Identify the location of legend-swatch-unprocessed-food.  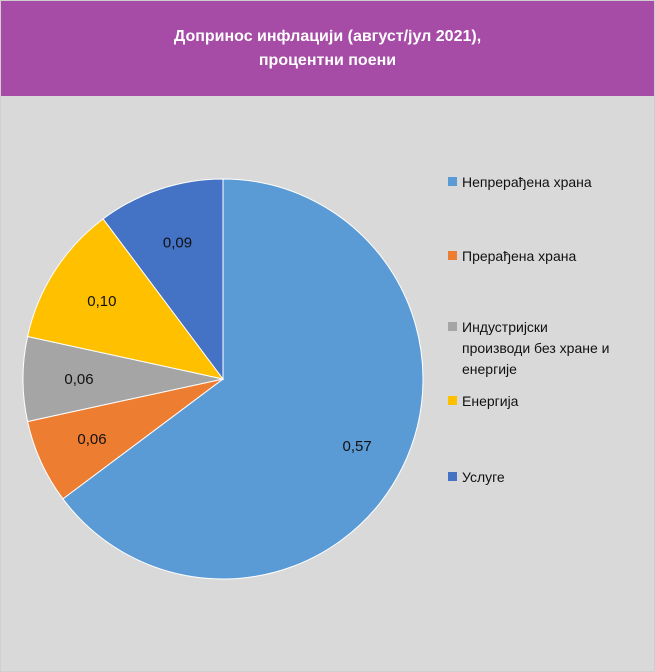
(452, 181).